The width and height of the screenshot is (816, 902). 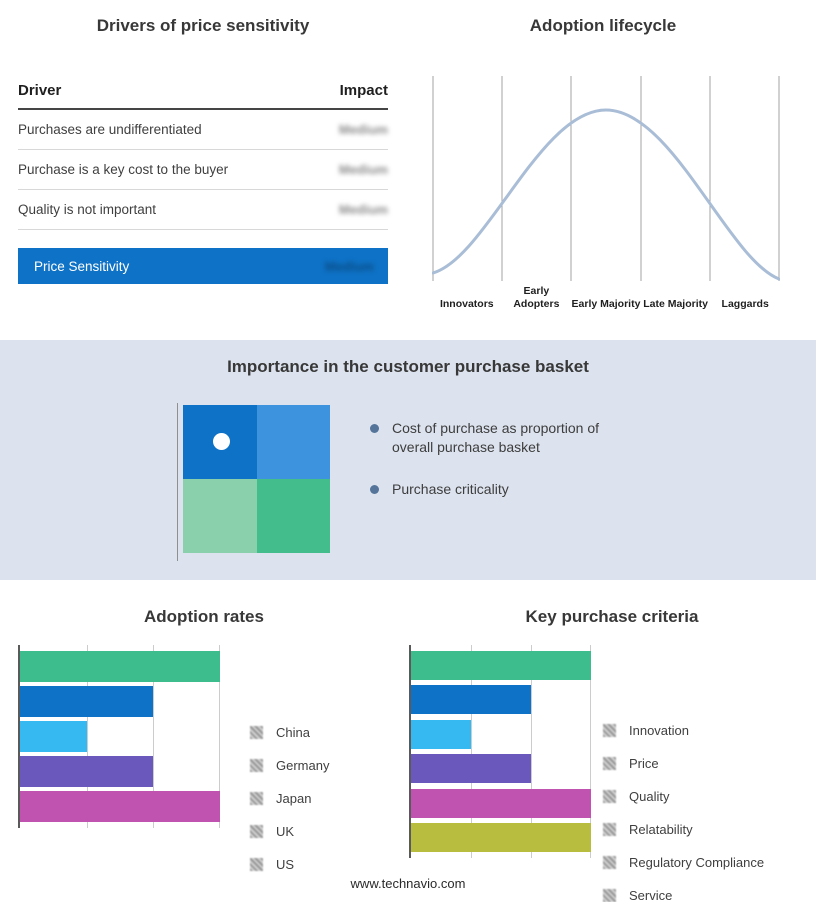 I want to click on bar-price, so click(x=471, y=700).